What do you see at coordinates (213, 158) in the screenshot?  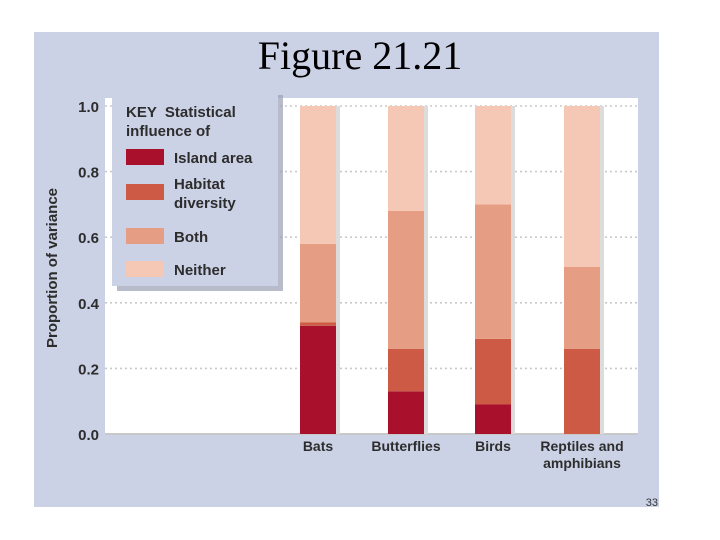 I see `legend-label: Island area` at bounding box center [213, 158].